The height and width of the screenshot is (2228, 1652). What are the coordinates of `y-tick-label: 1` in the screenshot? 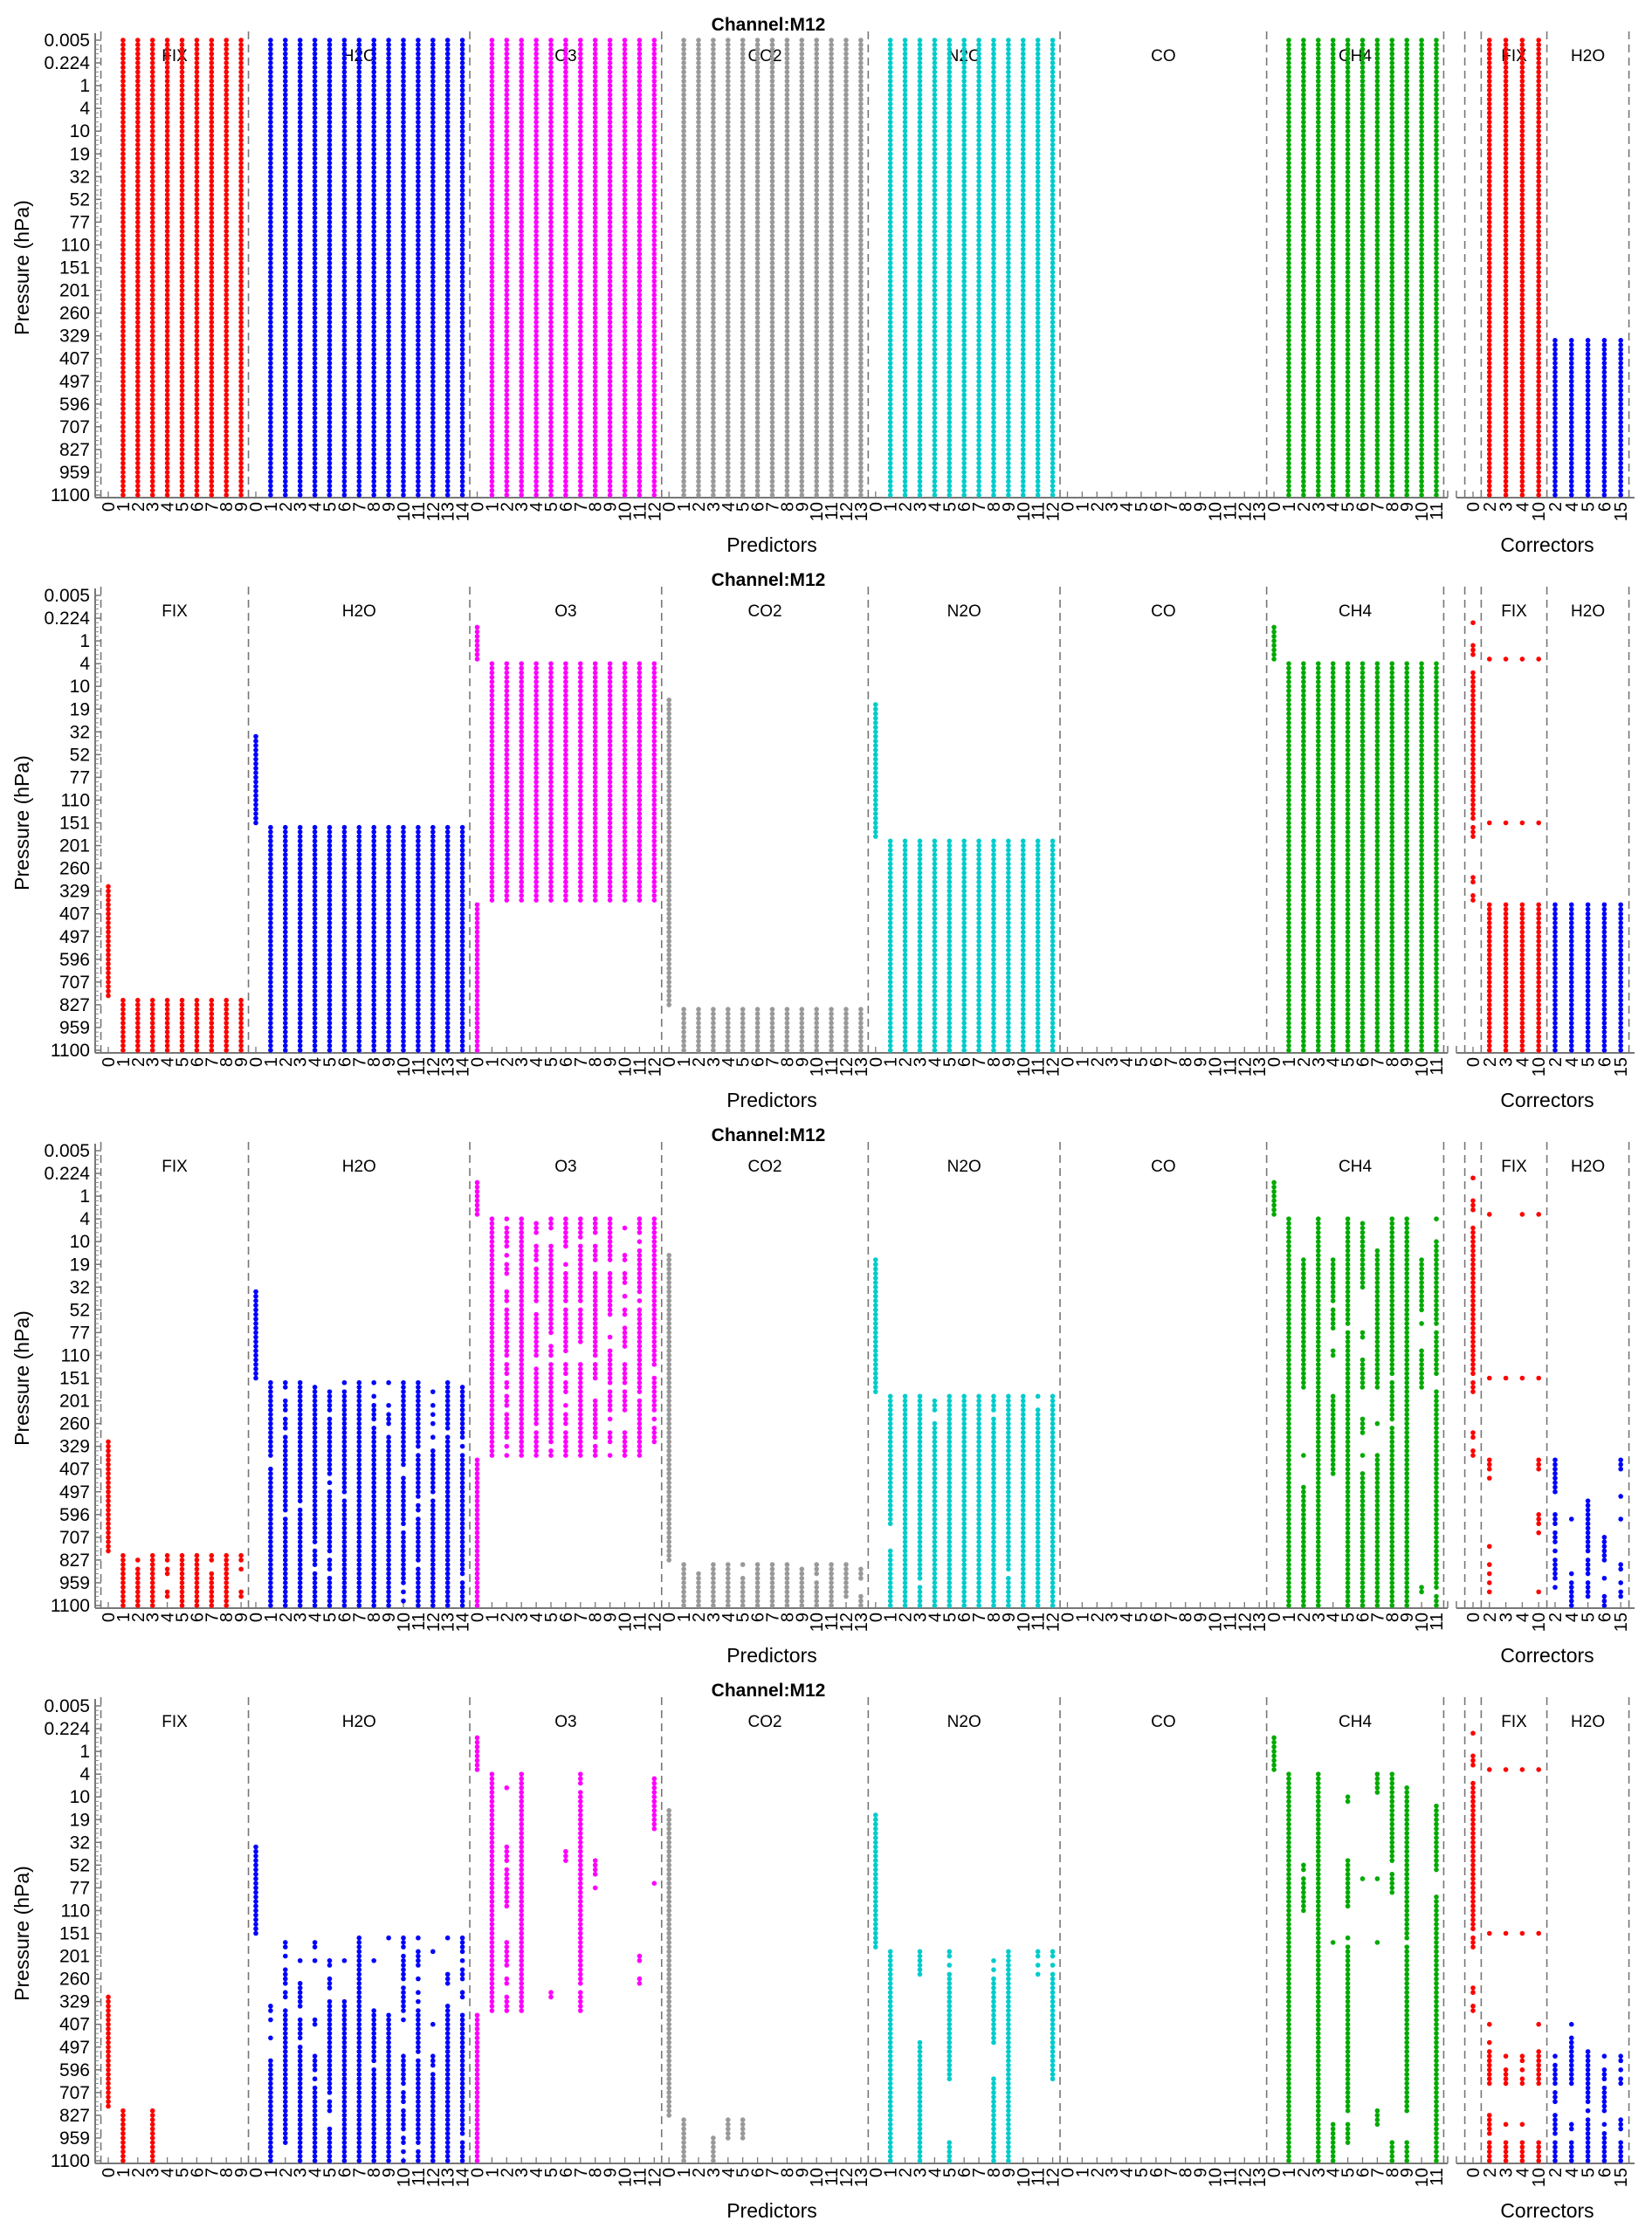 It's located at (84, 1196).